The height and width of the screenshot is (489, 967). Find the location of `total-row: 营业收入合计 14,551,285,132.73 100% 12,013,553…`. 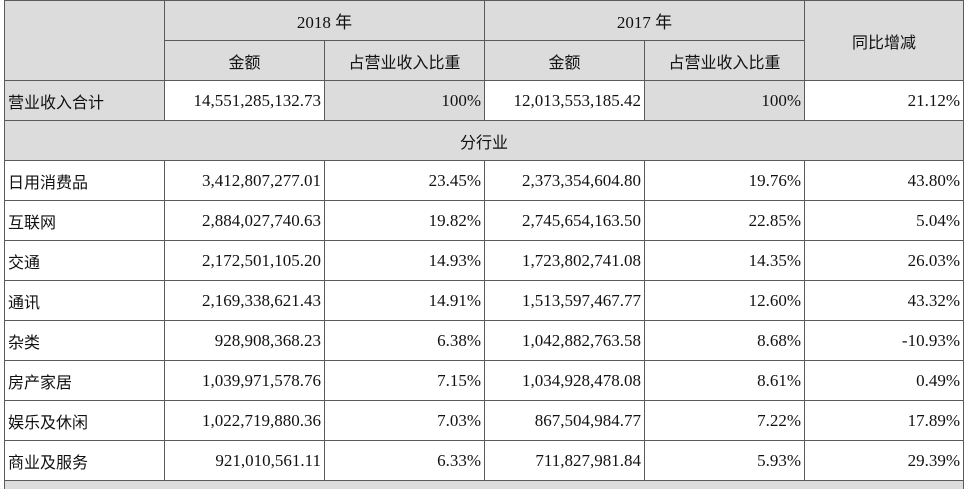

total-row: 营业收入合计 14,551,285,132.73 100% 12,013,553… is located at coordinates (484, 101).